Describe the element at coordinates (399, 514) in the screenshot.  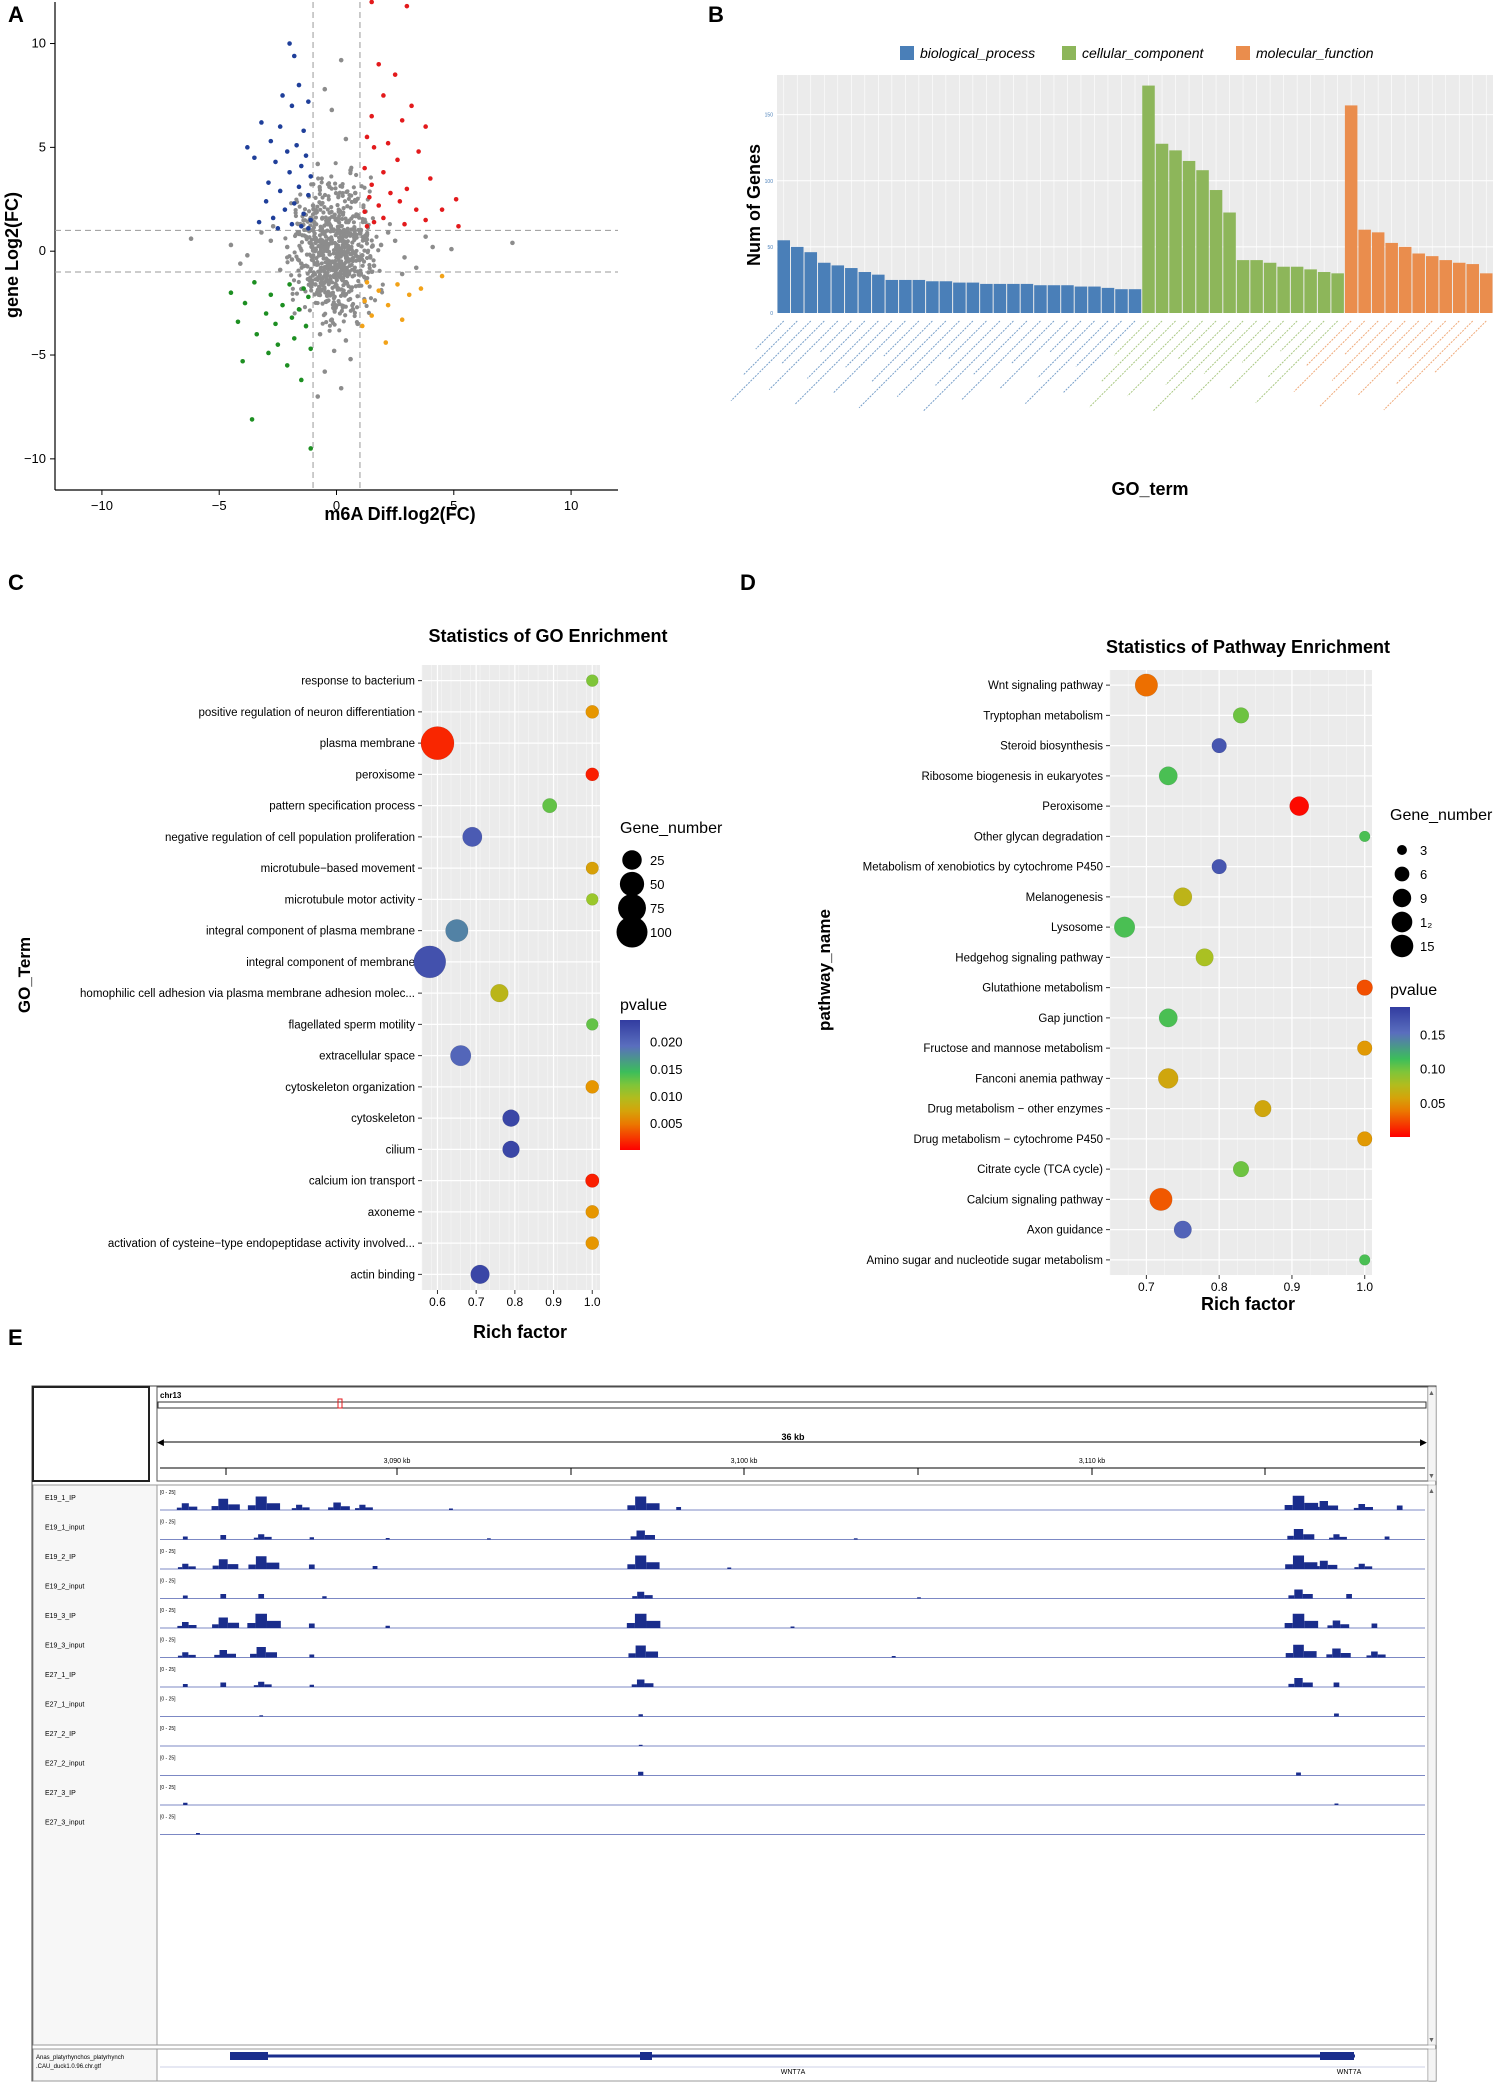
I see `volcano-xlabel: m6A Diff.log2(FC)` at that location.